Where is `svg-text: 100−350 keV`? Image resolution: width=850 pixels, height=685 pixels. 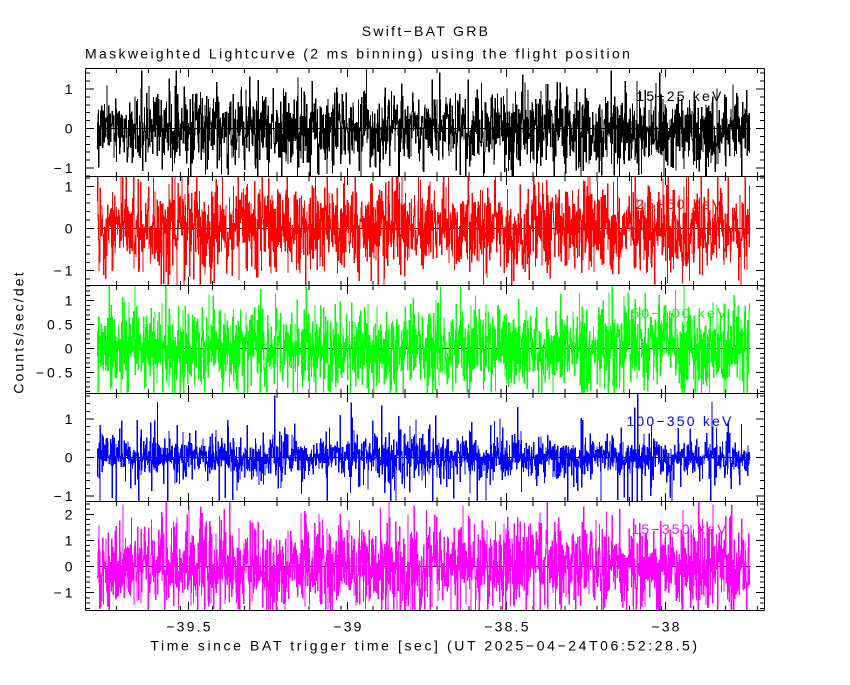
svg-text: 100−350 keV is located at coordinates (679, 421).